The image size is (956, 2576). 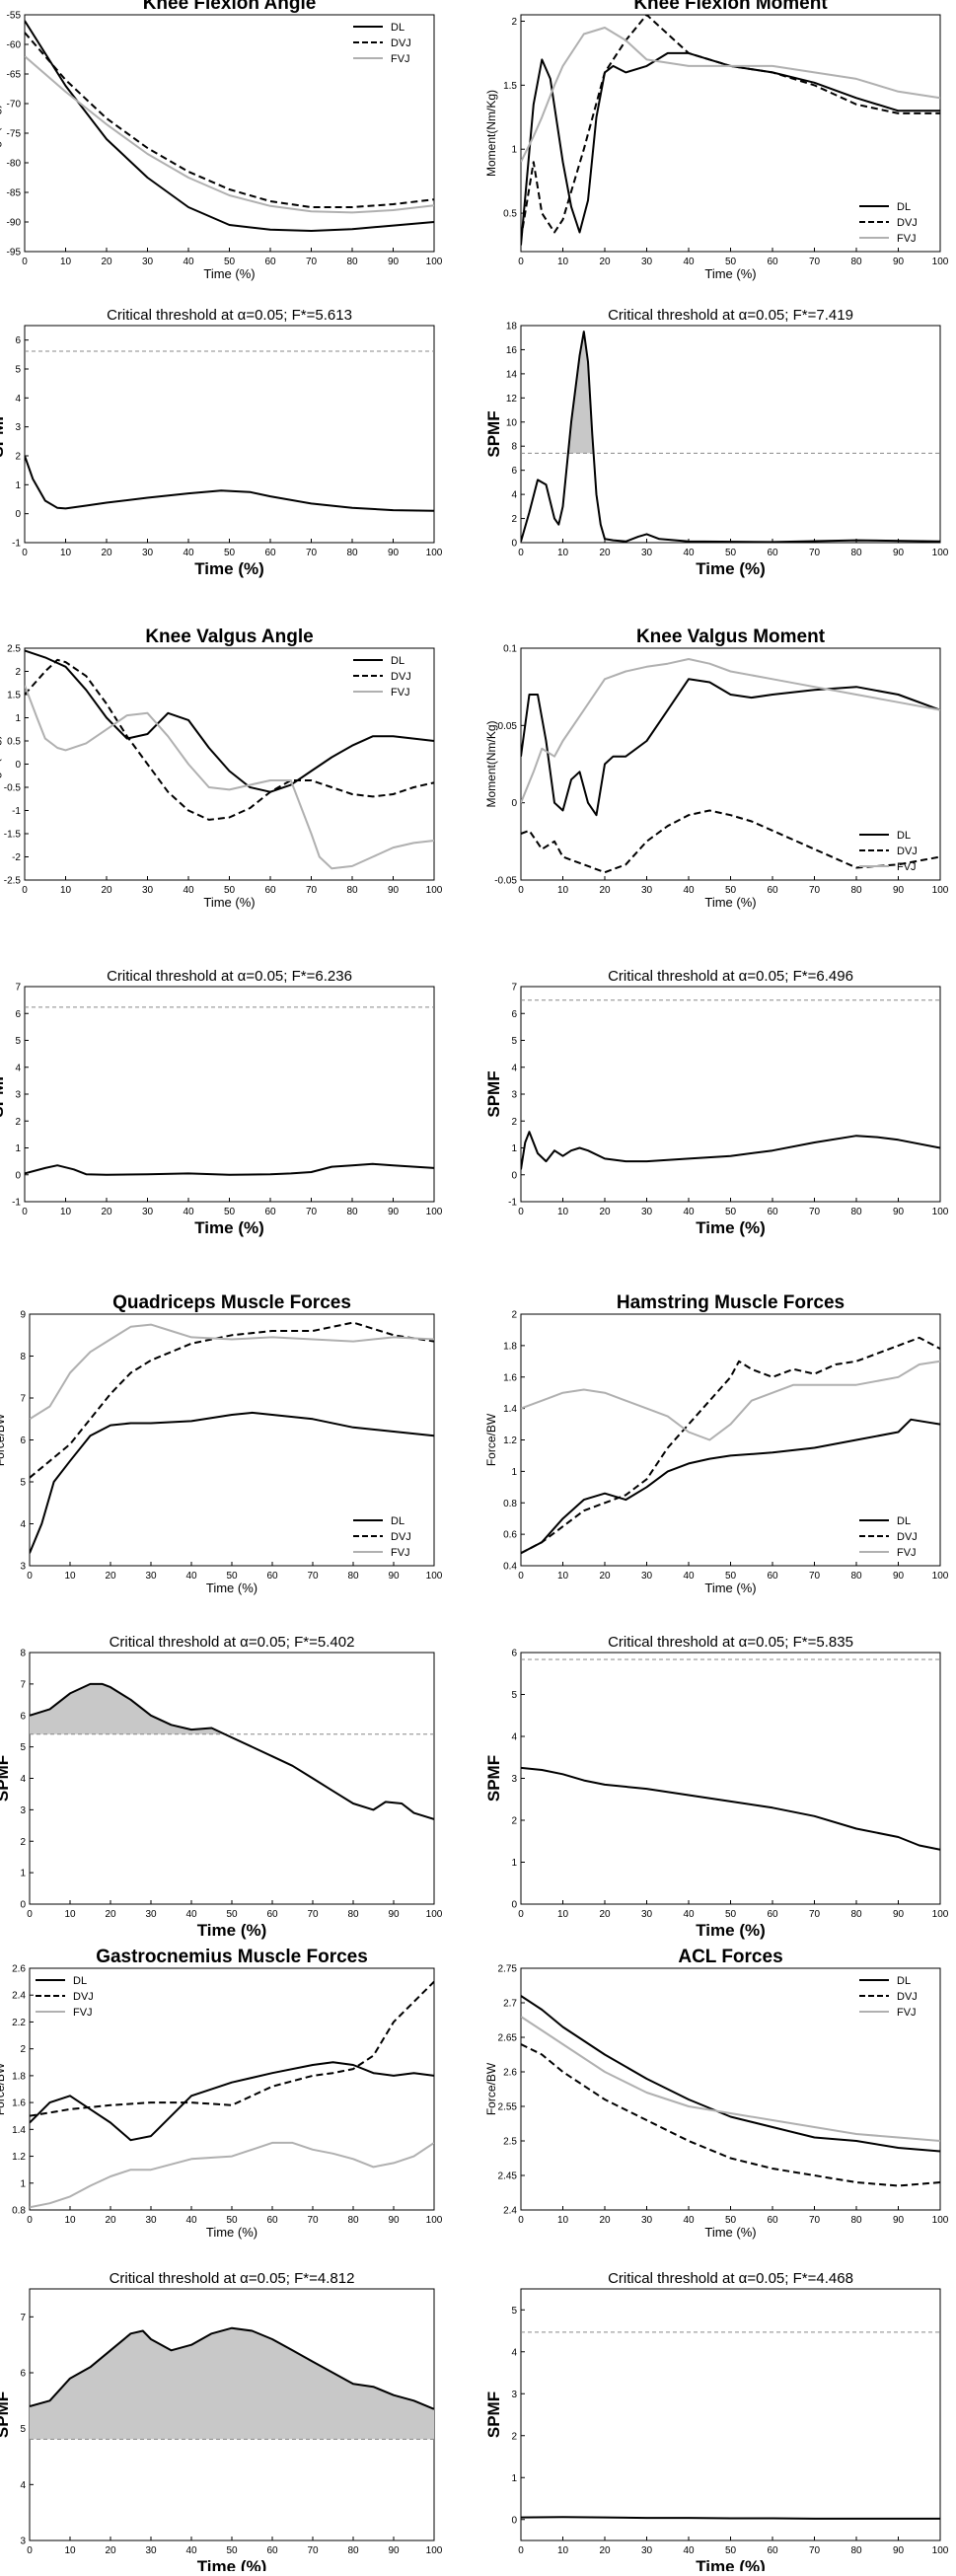 I want to click on y-tick-label: 1.8, so click(x=19, y=2076).